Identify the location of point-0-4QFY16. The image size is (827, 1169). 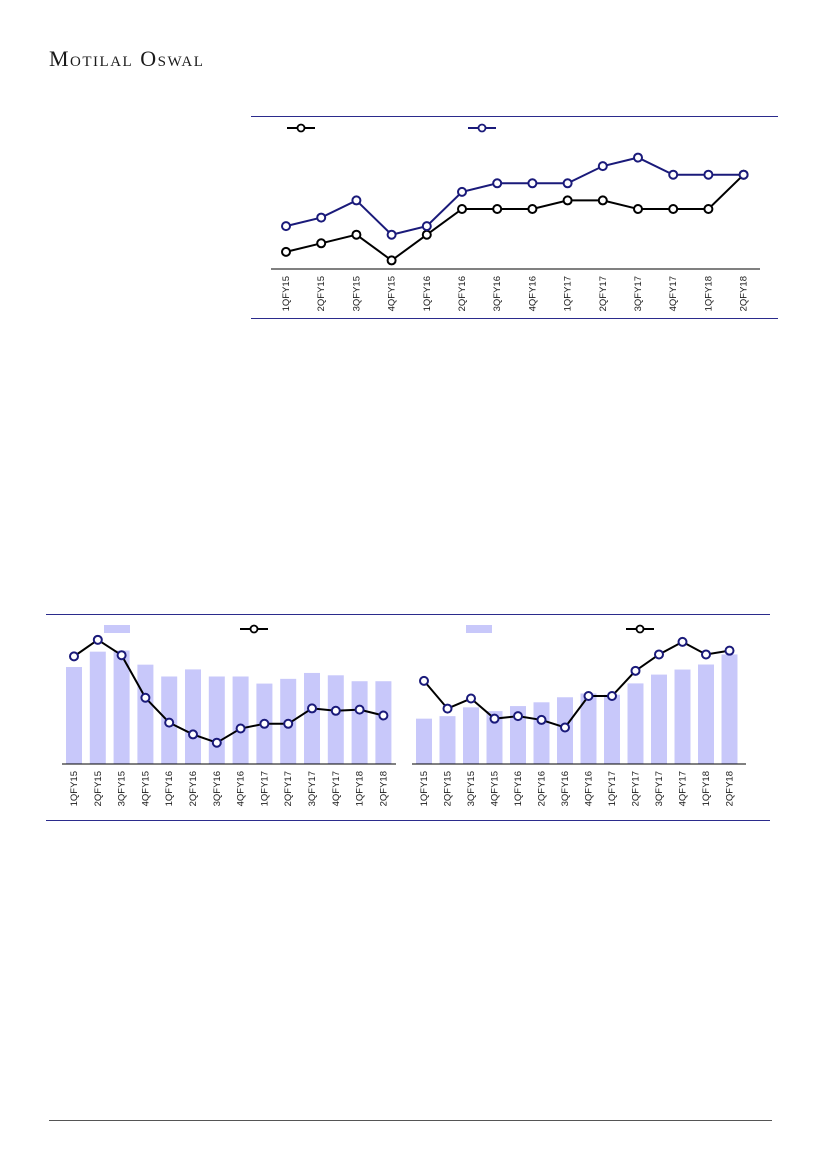
(532, 209).